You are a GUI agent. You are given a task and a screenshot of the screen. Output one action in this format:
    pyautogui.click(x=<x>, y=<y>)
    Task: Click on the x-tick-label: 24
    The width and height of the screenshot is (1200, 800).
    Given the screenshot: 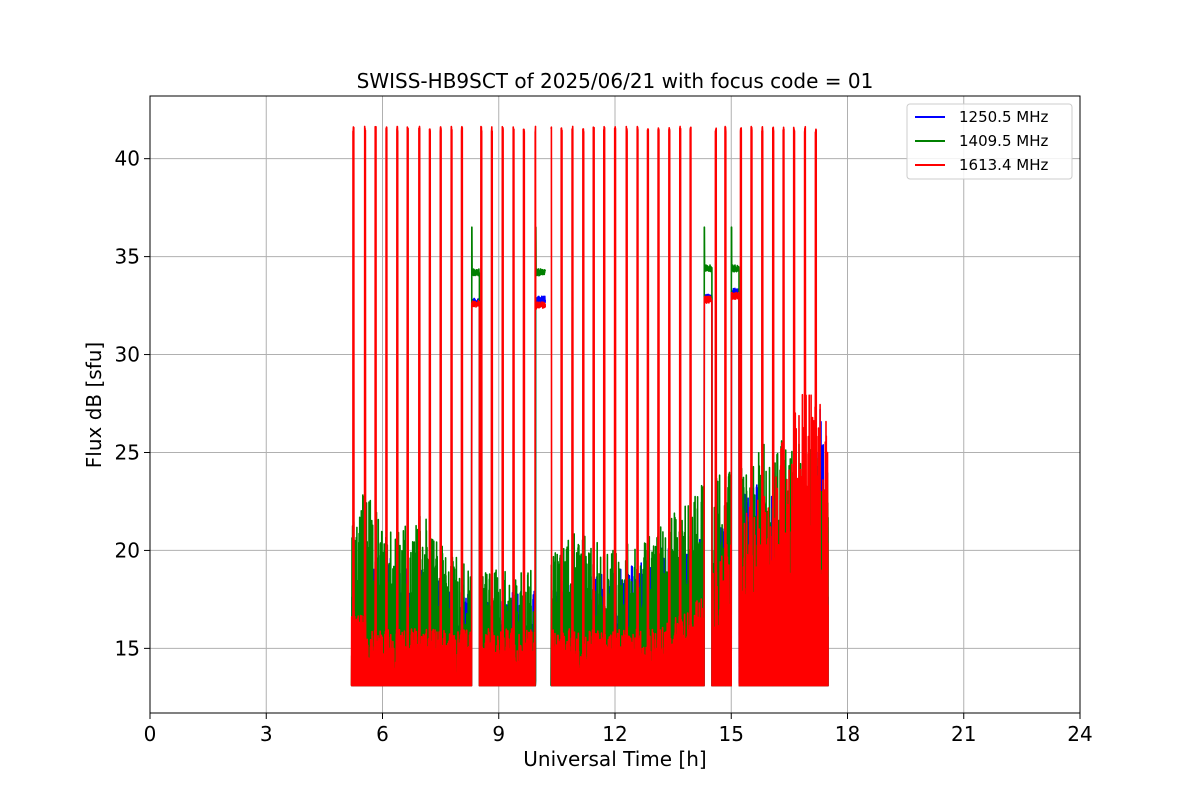 What is the action you would take?
    pyautogui.click(x=1079, y=734)
    